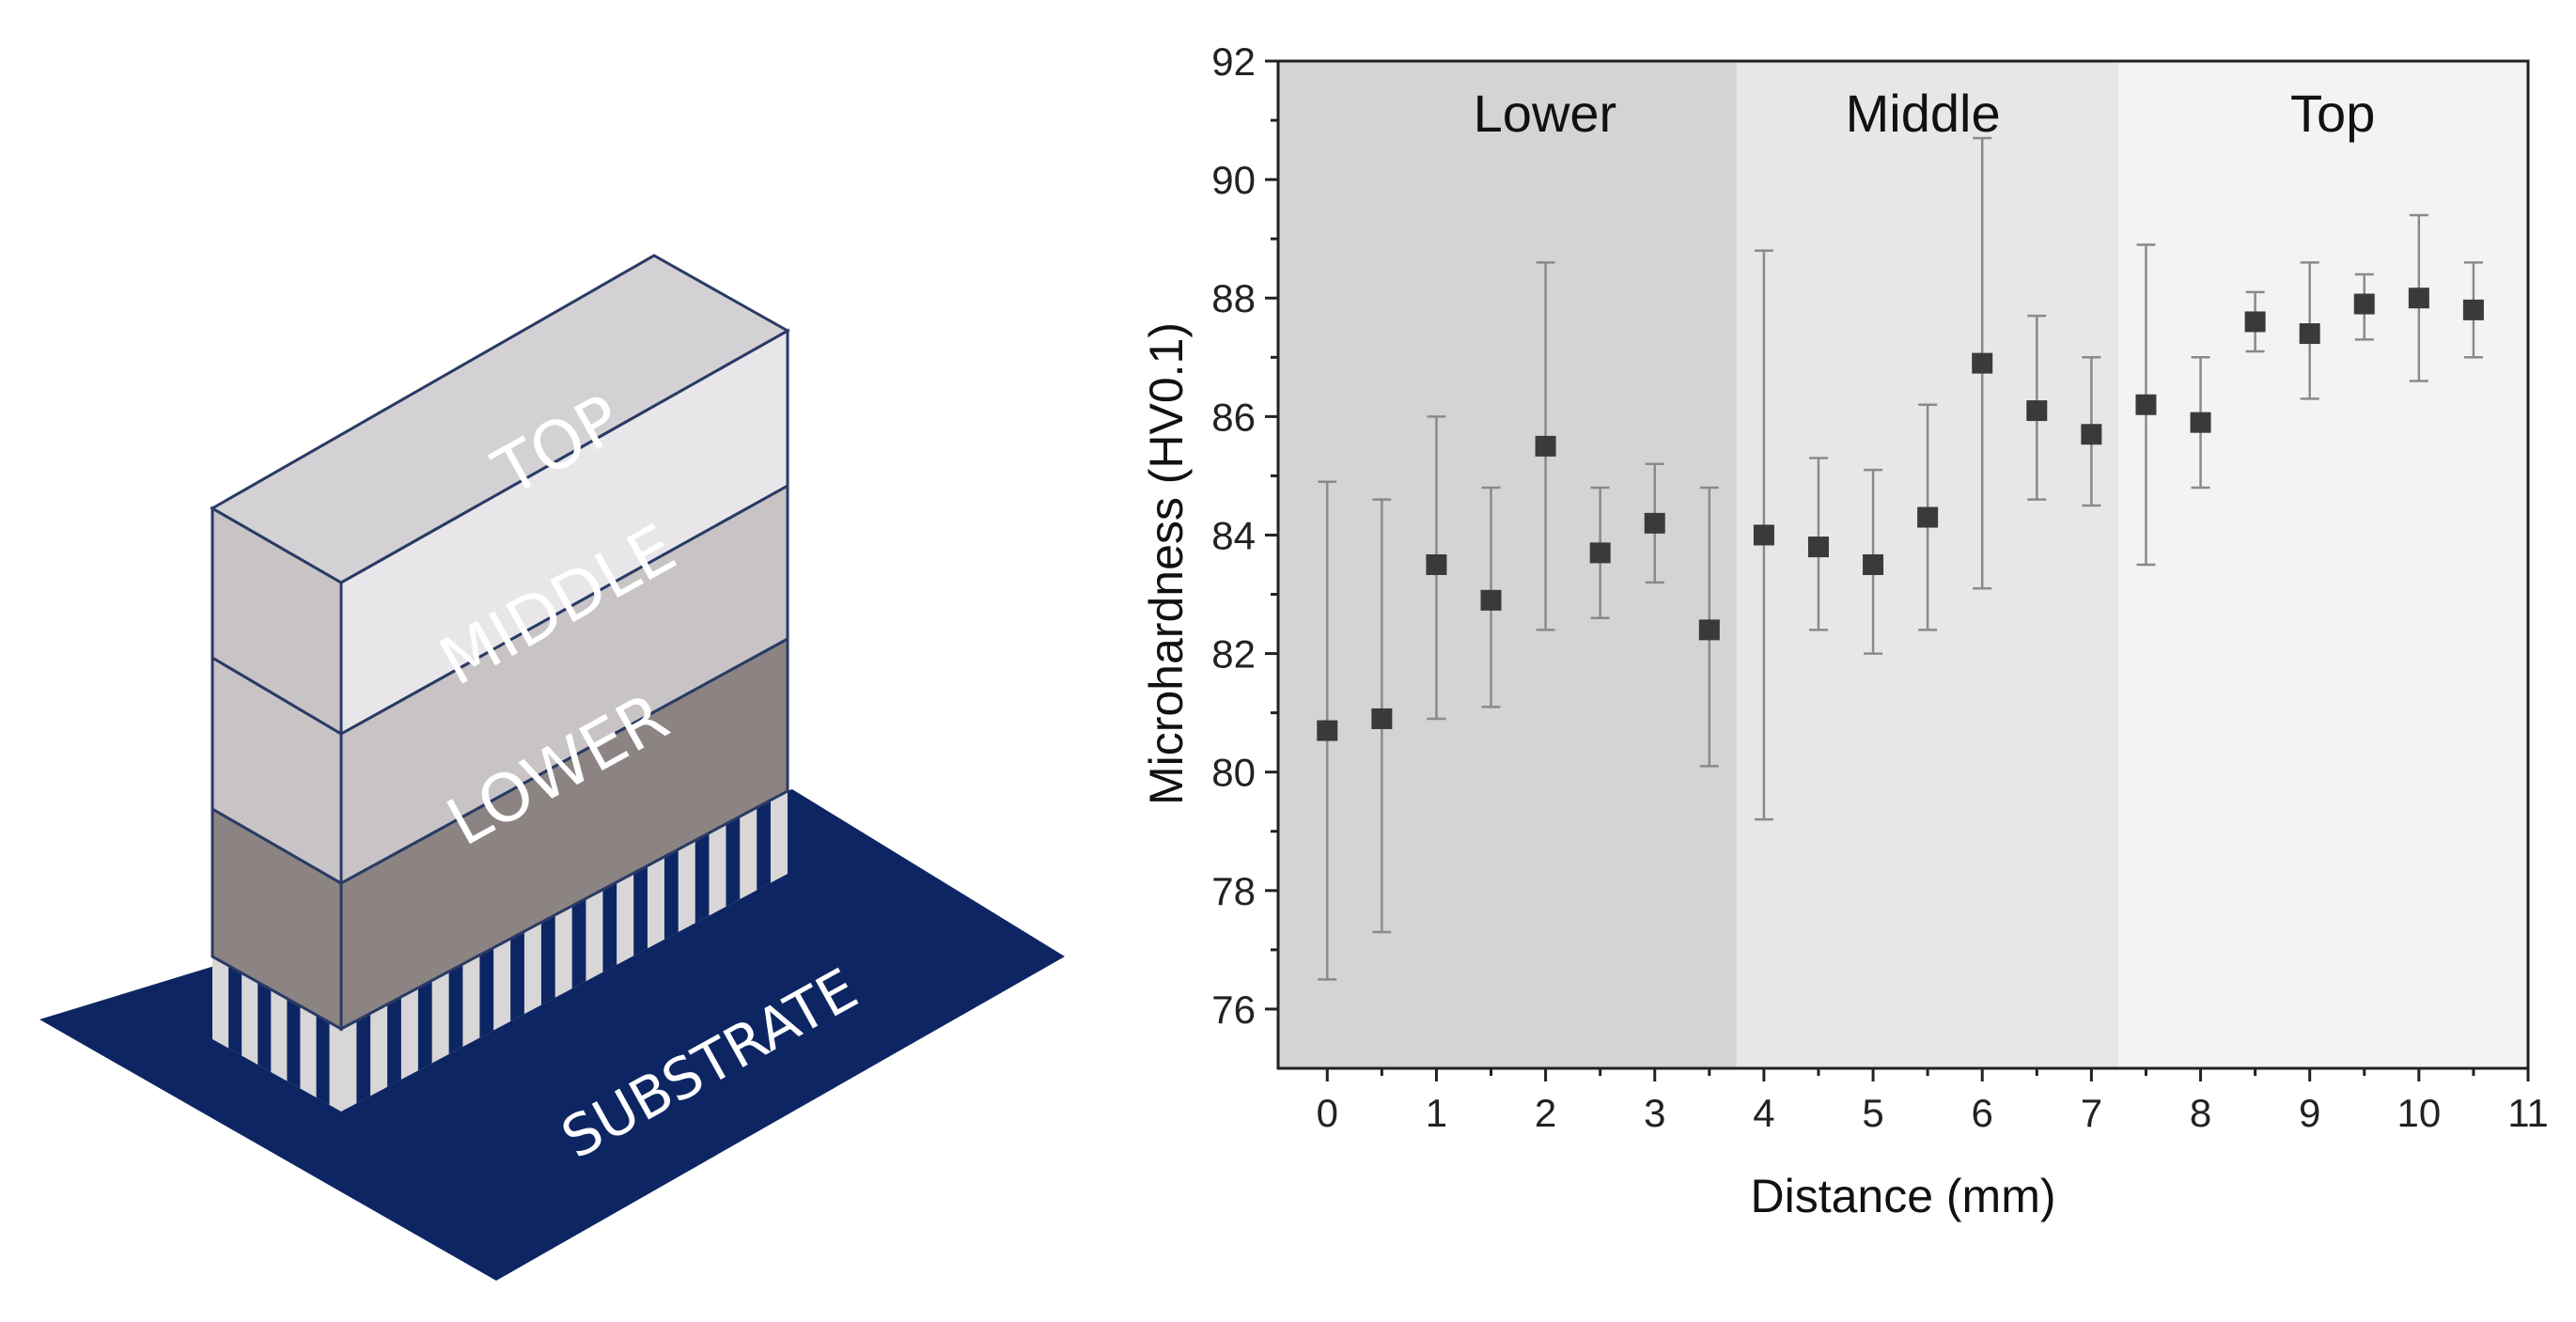  Describe the element at coordinates (1234, 773) in the screenshot. I see `y-tick-label: 80` at that location.